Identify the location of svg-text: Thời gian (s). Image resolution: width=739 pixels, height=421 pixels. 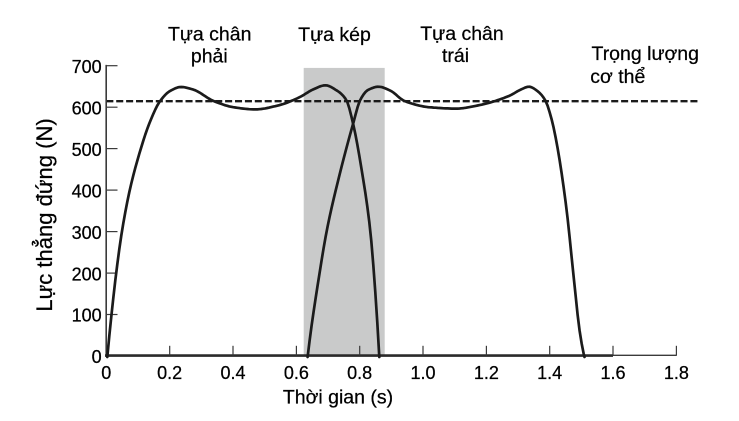
(338, 397).